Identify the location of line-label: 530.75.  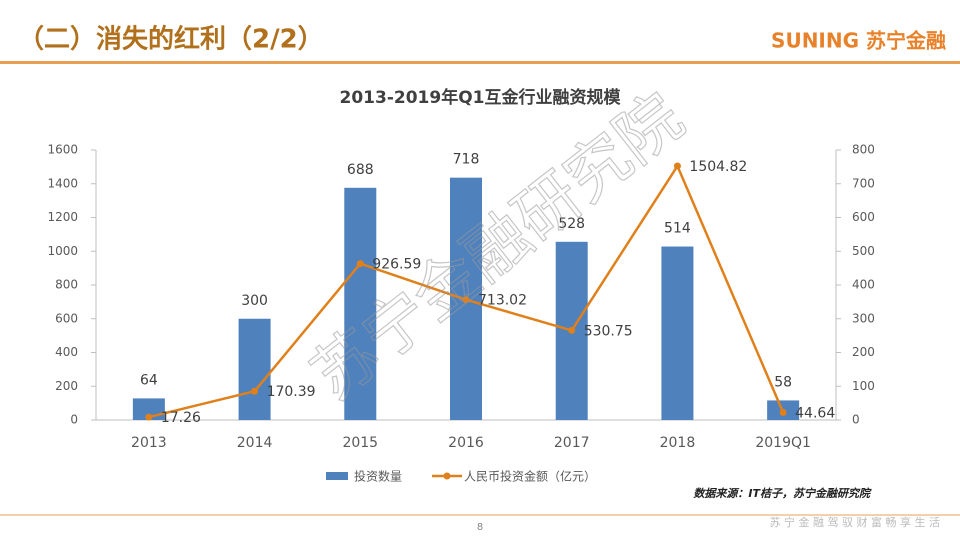
(608, 331).